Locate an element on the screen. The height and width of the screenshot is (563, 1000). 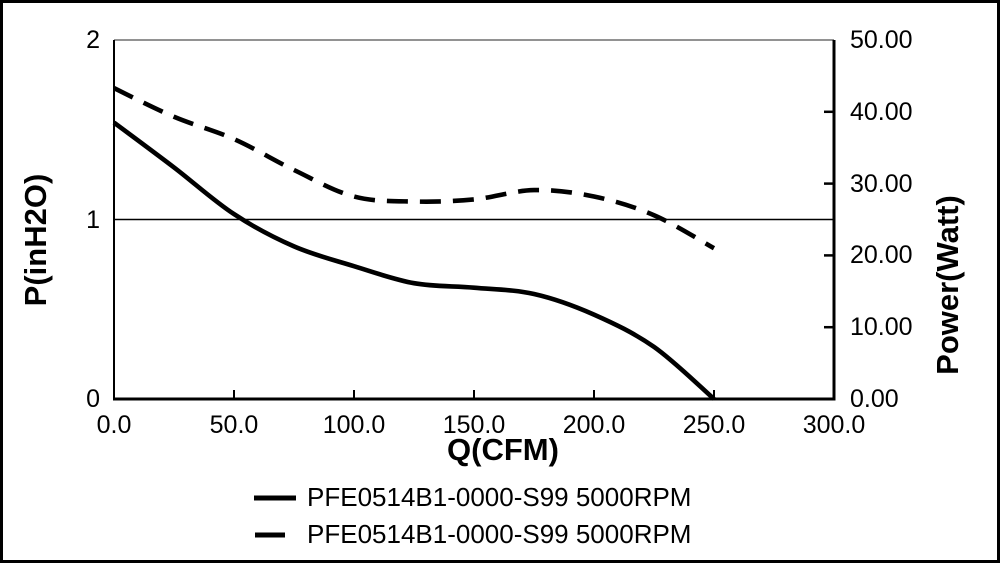
legend-item-dashed: PFE0514B1-0000-S99 5000RPM is located at coordinates (472, 534).